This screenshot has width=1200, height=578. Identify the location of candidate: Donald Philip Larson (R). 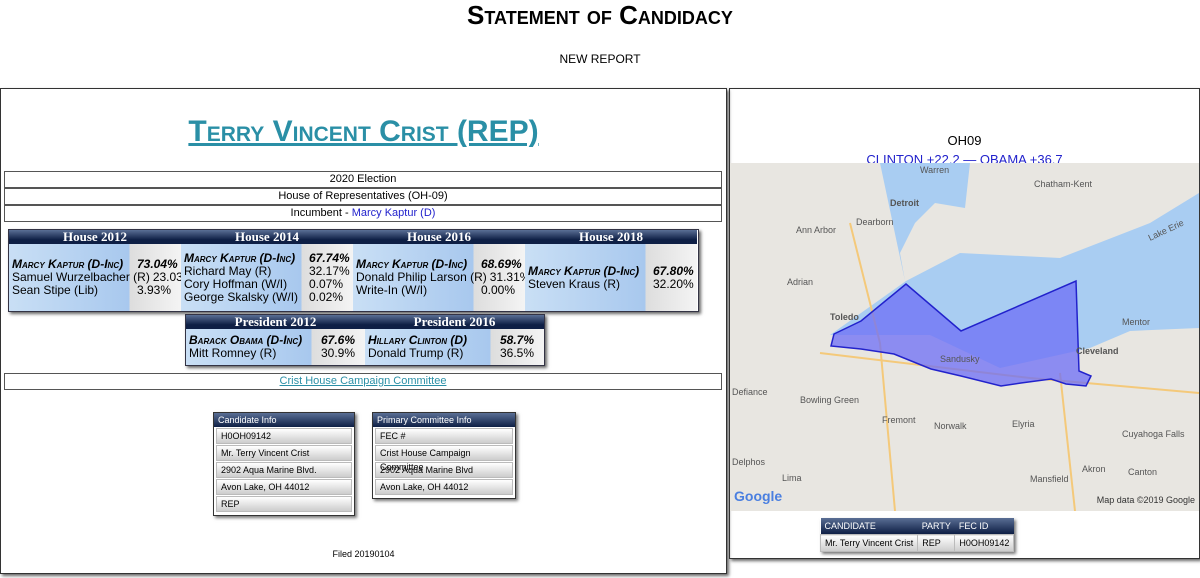
(421, 277).